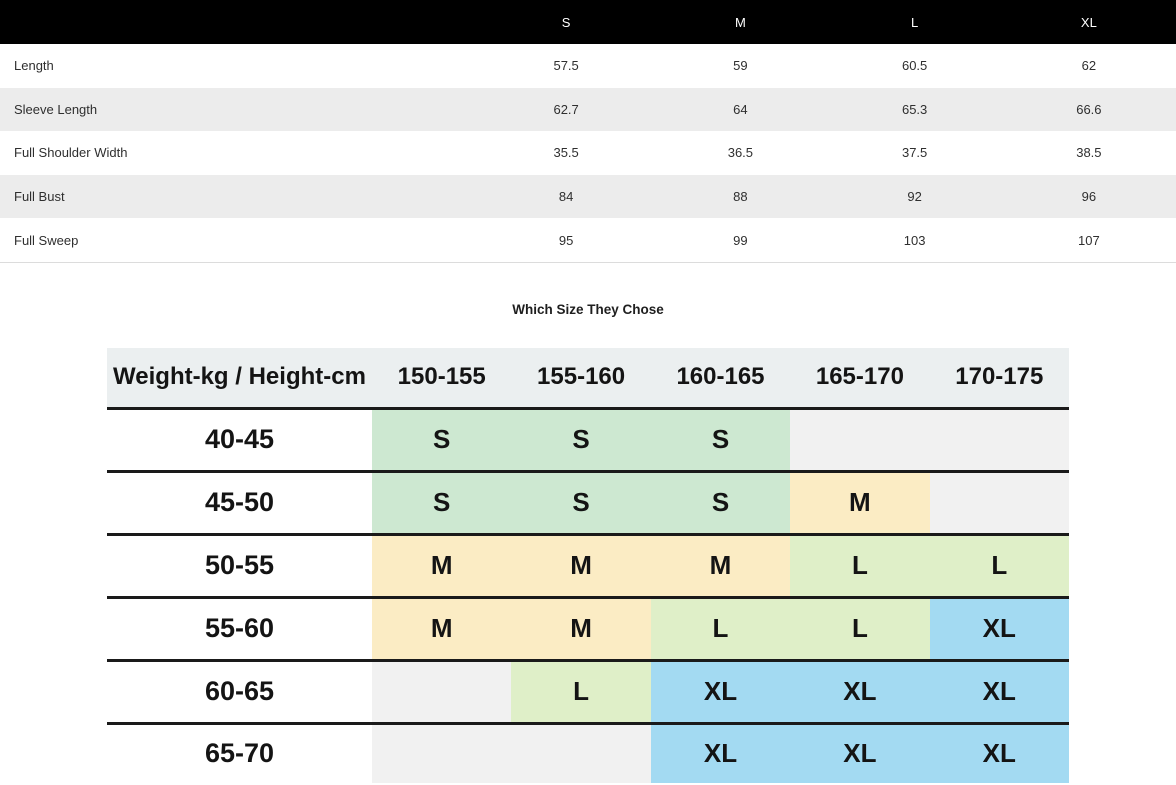  I want to click on weight-range-label: 50-55, so click(239, 565).